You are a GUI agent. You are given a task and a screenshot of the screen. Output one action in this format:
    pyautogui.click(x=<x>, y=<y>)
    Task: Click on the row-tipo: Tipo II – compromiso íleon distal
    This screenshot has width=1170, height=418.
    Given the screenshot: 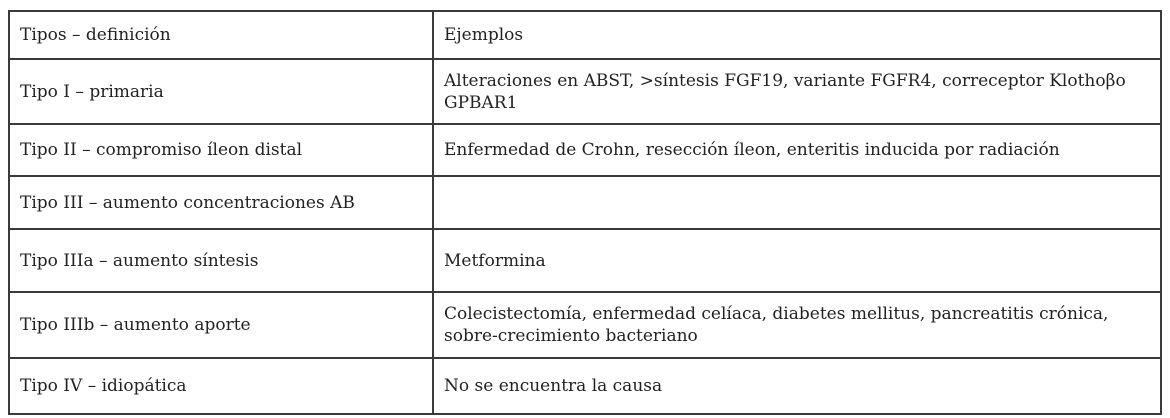 What is the action you would take?
    pyautogui.click(x=221, y=150)
    